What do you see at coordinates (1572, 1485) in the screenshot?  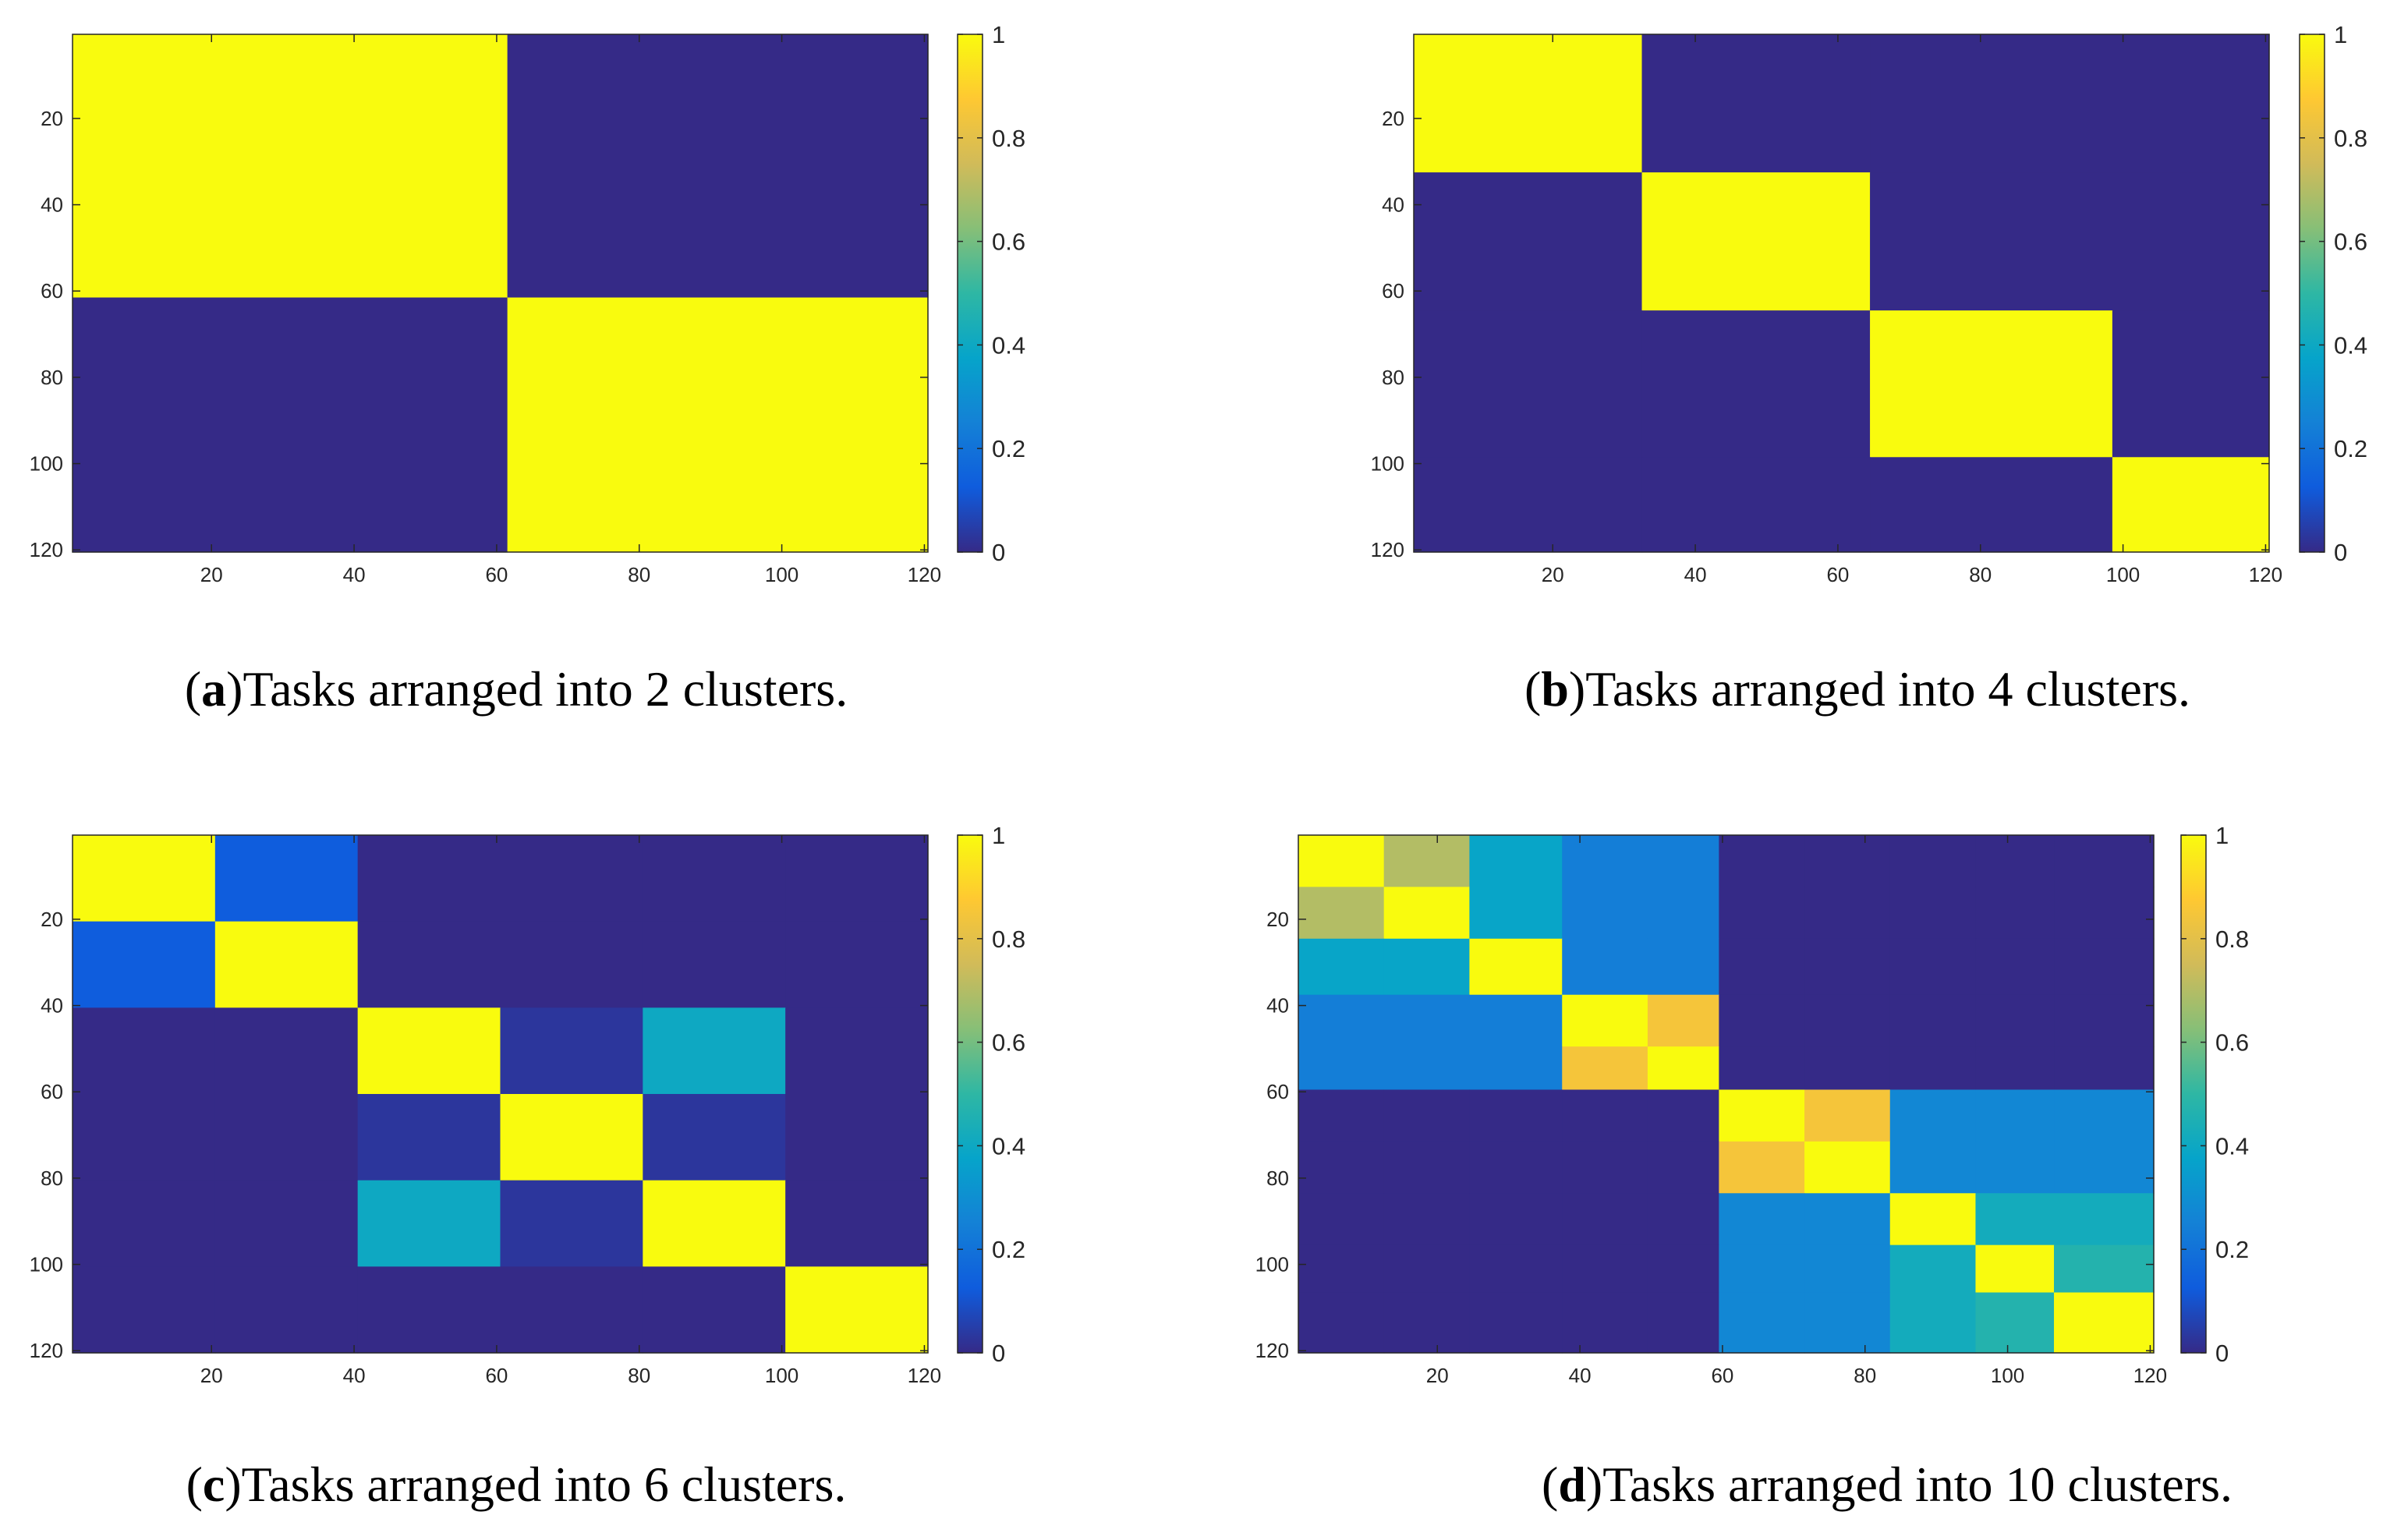 I see `panel-label: d` at bounding box center [1572, 1485].